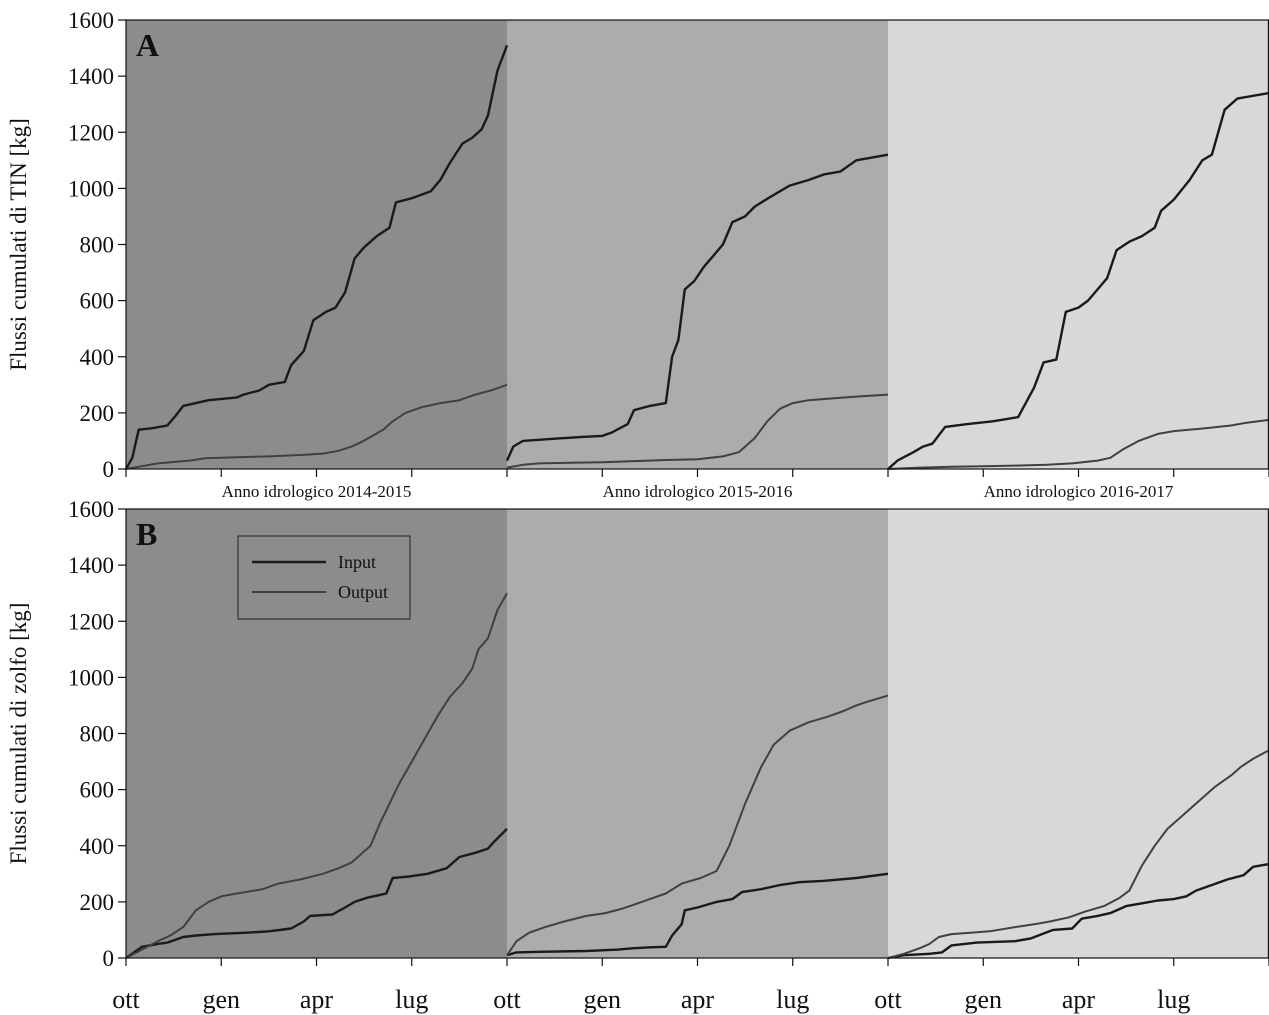 The image size is (1269, 1015). What do you see at coordinates (18, 734) in the screenshot?
I see `panel-b-y-axis-label: Flussi cumulati di zolfo [kg]` at bounding box center [18, 734].